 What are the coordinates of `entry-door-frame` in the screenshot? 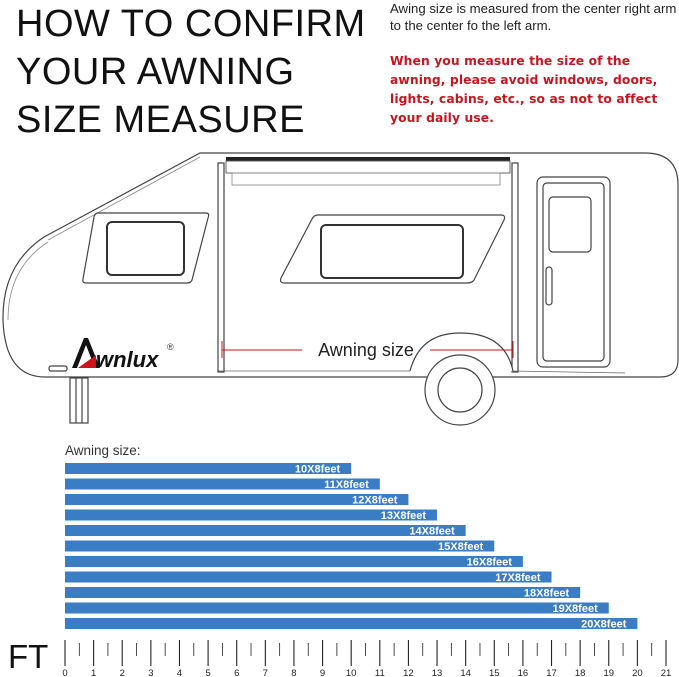 It's located at (573, 272).